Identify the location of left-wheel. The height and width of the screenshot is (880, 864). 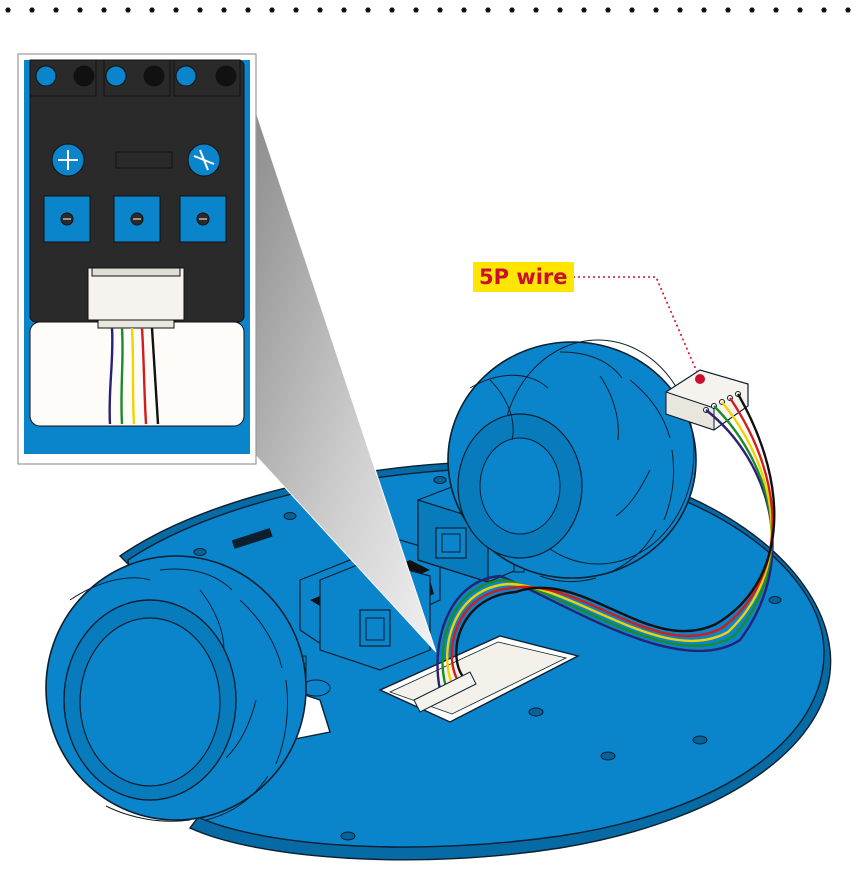
(176, 688).